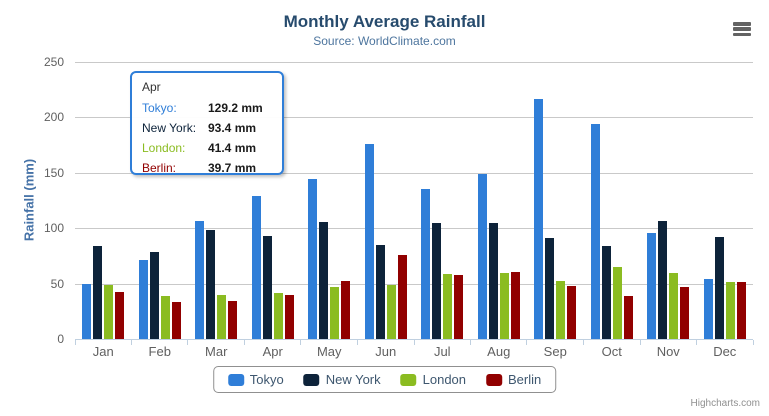  I want to click on tooltip-series-value: 129.2 mm, so click(235, 108).